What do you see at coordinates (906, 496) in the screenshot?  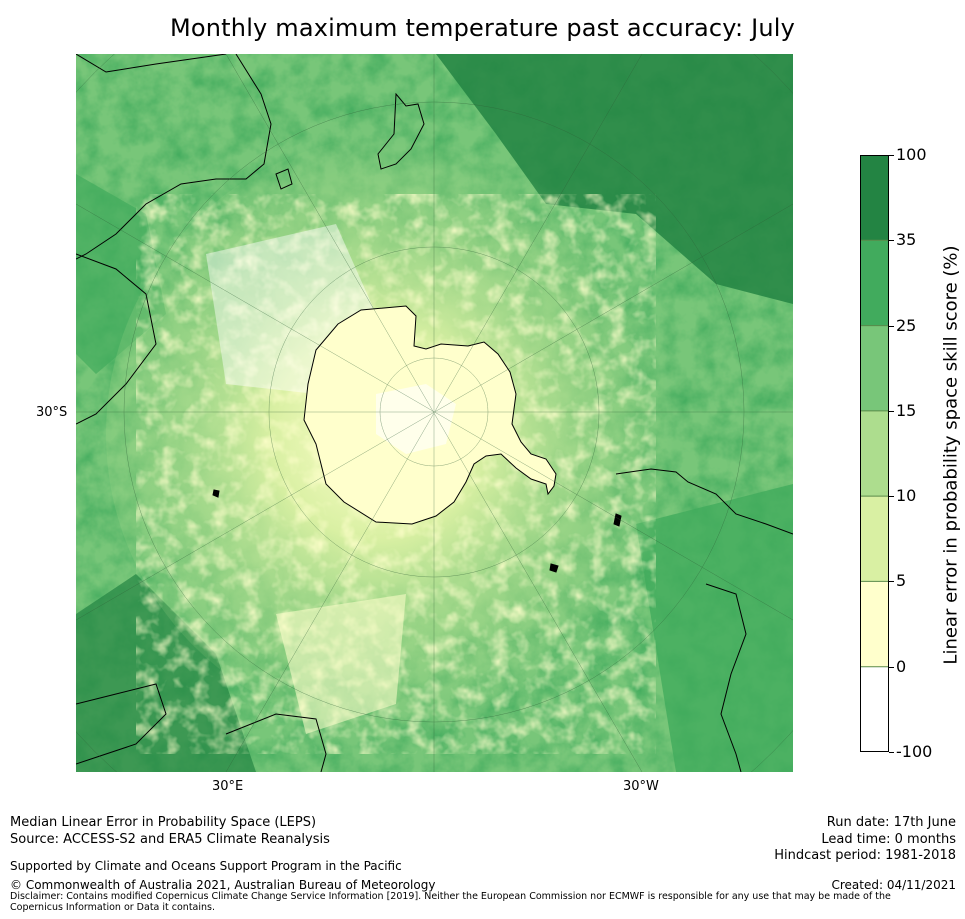 I see `colorbar-tick-label: 10` at bounding box center [906, 496].